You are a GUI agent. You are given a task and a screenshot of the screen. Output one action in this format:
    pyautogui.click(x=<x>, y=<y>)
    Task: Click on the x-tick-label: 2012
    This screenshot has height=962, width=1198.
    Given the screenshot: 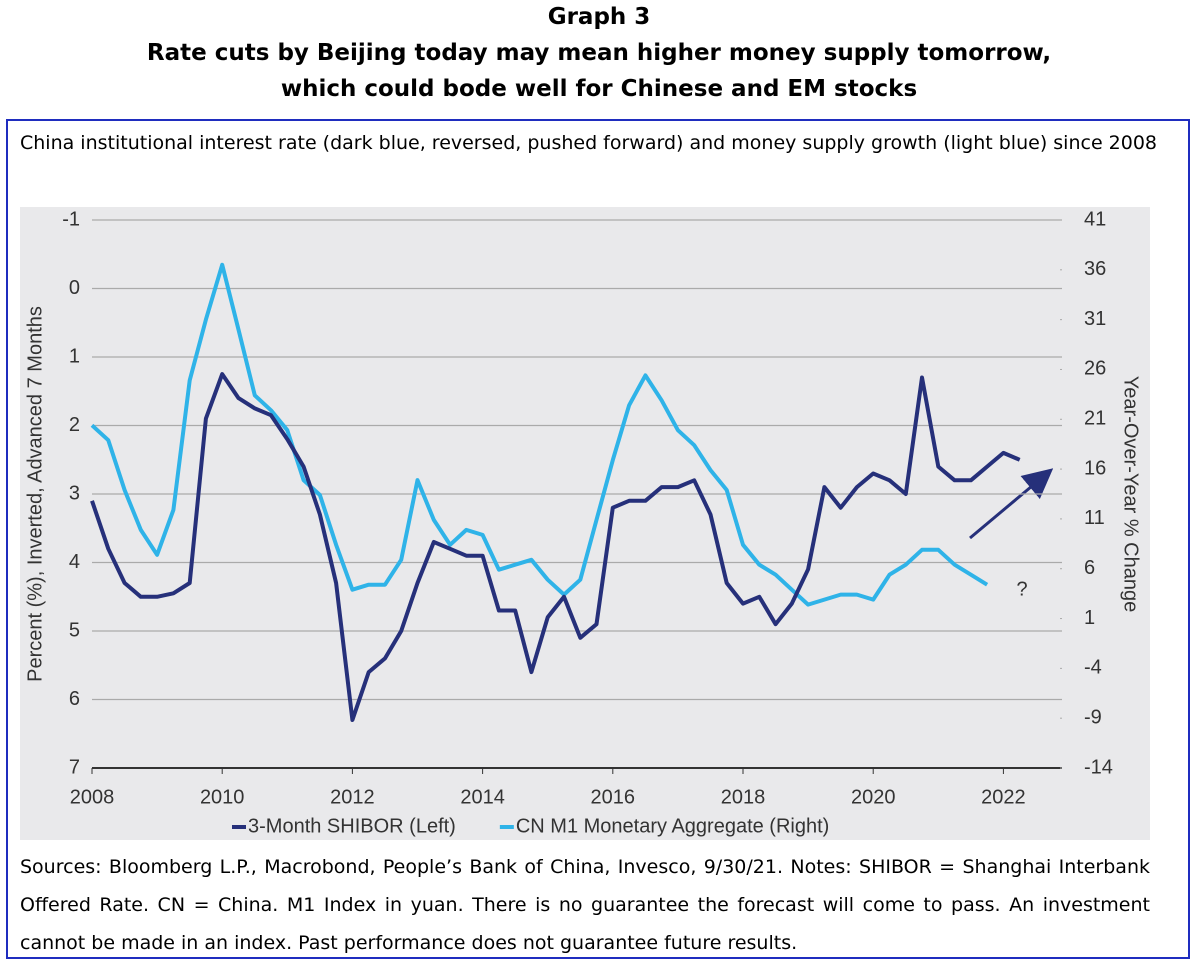 What is the action you would take?
    pyautogui.click(x=352, y=797)
    